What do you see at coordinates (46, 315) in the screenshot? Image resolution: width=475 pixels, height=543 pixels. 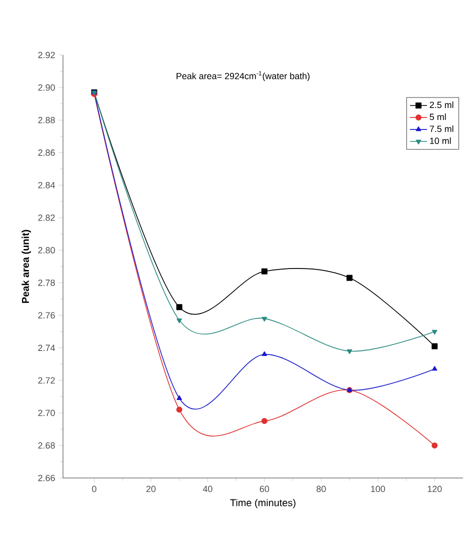 I see `y-tick-label: 2.76` at bounding box center [46, 315].